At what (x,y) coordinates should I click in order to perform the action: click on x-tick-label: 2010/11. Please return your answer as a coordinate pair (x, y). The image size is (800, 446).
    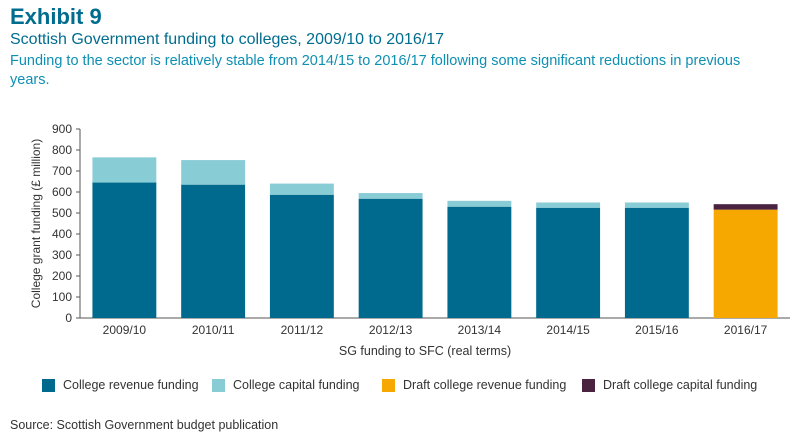
    Looking at the image, I should click on (213, 330).